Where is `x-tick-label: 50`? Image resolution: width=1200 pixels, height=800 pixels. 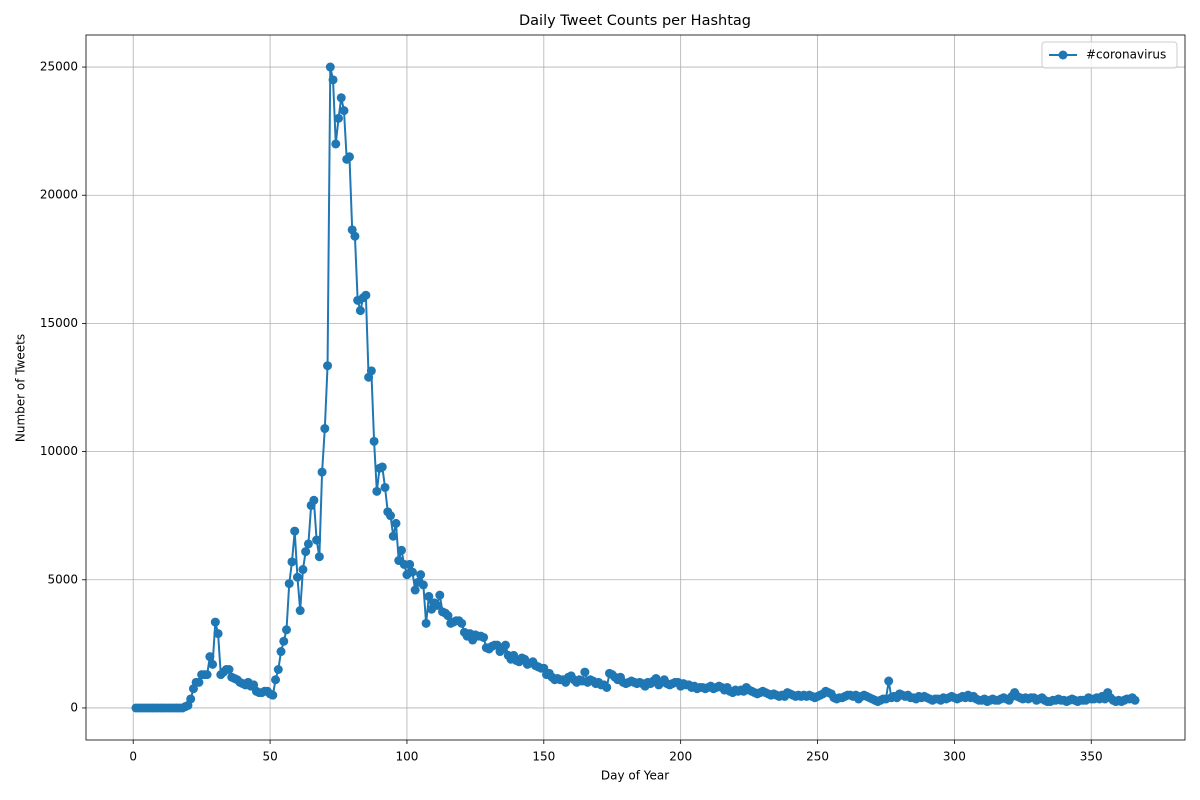
x-tick-label: 50 is located at coordinates (269, 757).